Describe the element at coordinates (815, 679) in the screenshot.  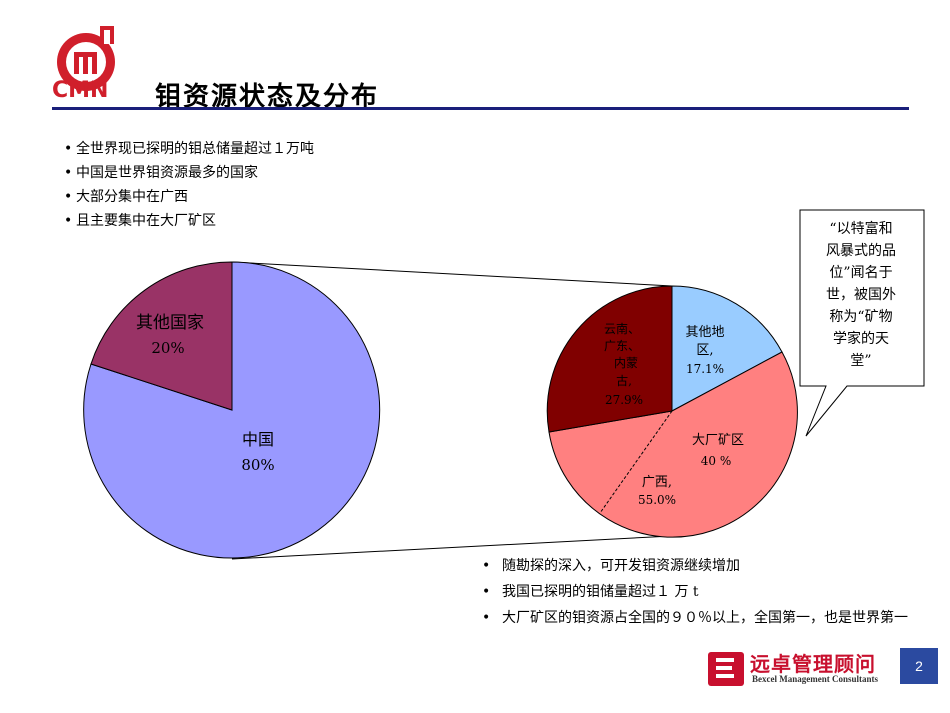
I see `company-name-en: Bexcel Management Consultants` at that location.